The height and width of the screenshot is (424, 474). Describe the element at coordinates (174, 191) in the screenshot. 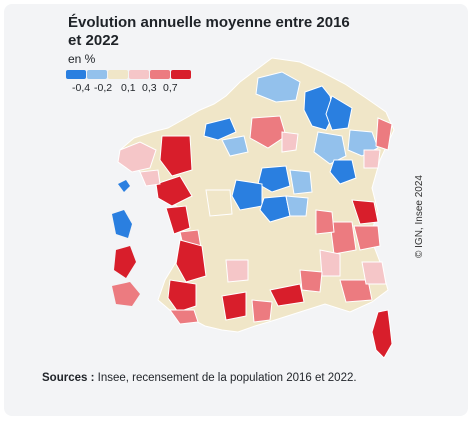

I see `dept-loire-atlantique` at that location.